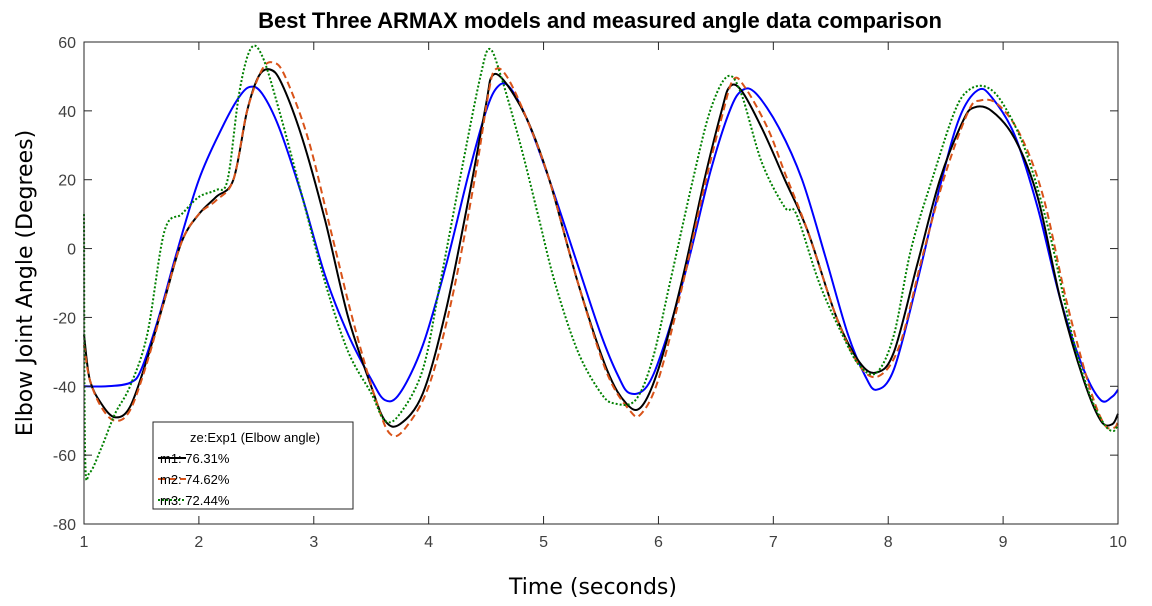  Describe the element at coordinates (25, 283) in the screenshot. I see `y-axis-label: Elbow Joint Angle (Degrees)` at that location.